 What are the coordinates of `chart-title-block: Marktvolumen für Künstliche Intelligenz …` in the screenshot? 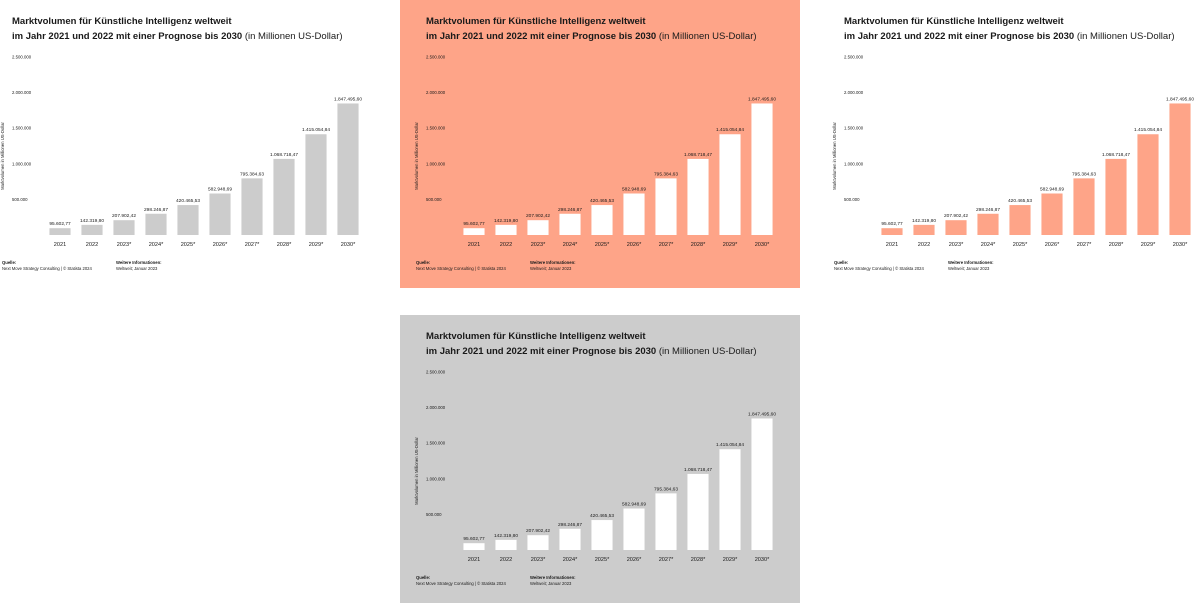 It's located at (177, 29).